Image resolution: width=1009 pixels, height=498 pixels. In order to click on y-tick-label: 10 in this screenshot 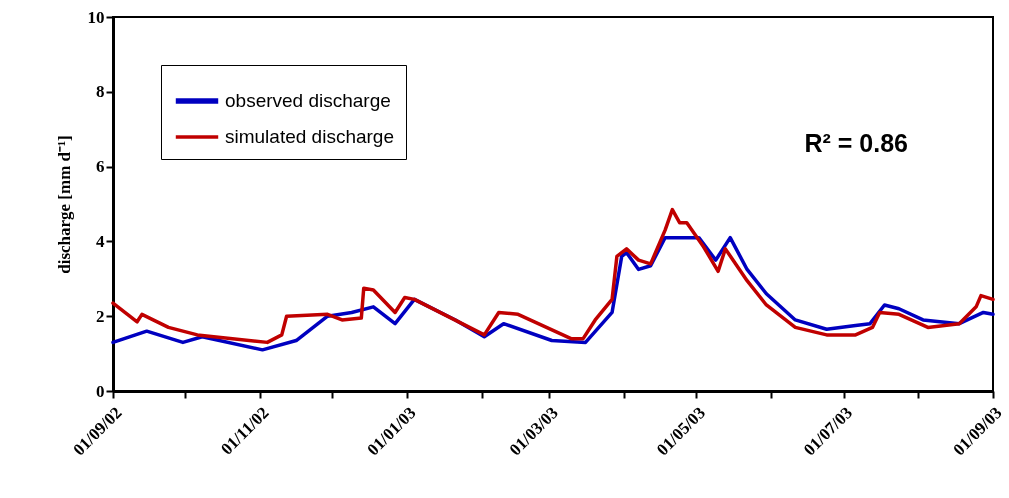, I will do `click(96, 17)`.